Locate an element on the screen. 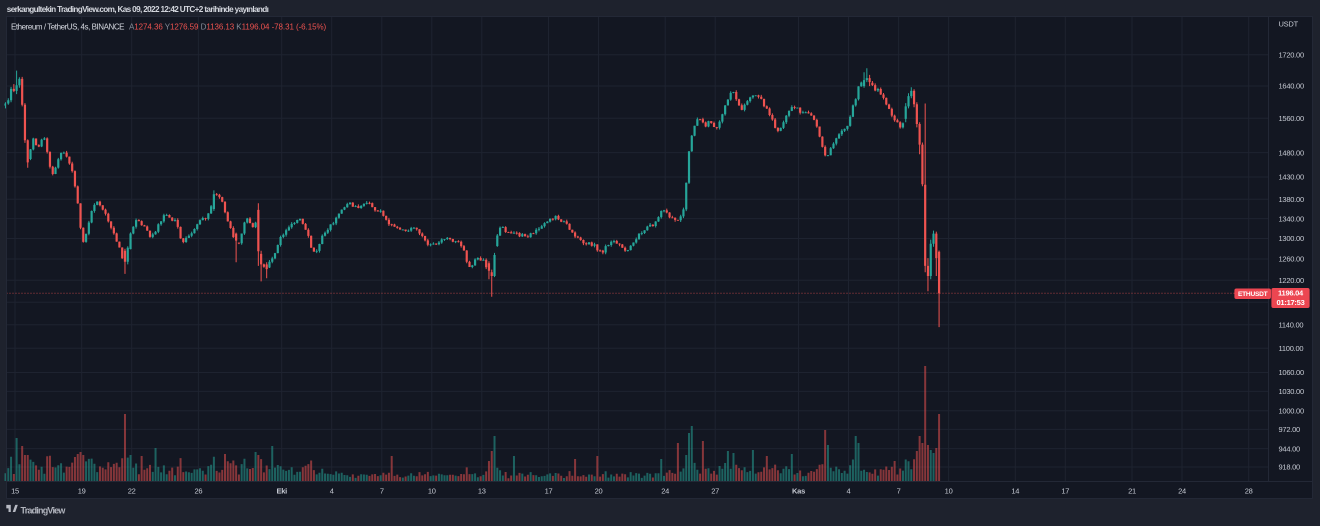  svg-text: 1300.00 is located at coordinates (1291, 238).